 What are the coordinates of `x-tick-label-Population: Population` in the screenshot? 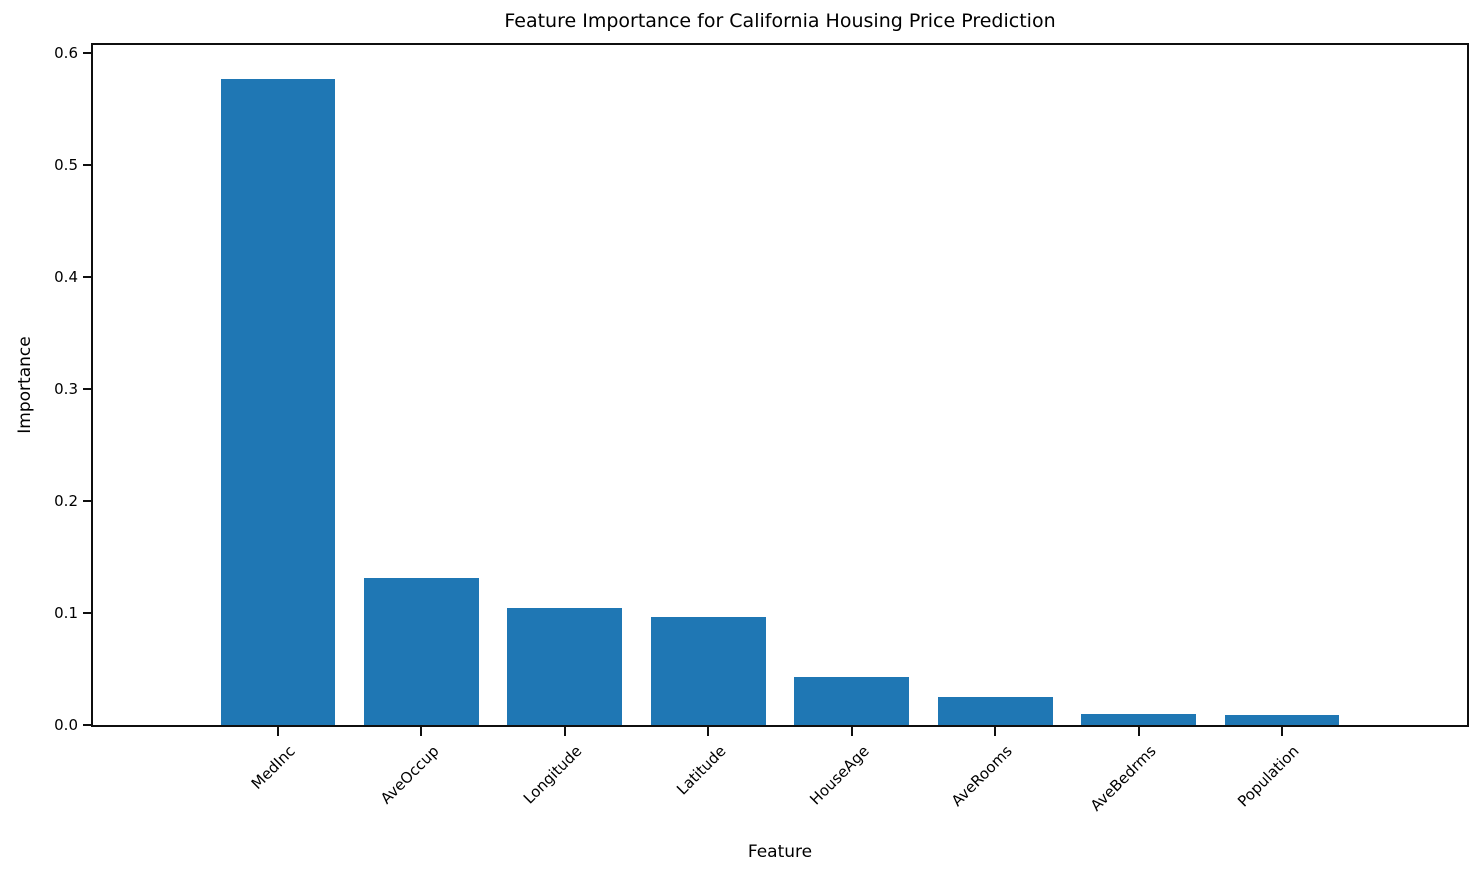 It's located at (1268, 776).